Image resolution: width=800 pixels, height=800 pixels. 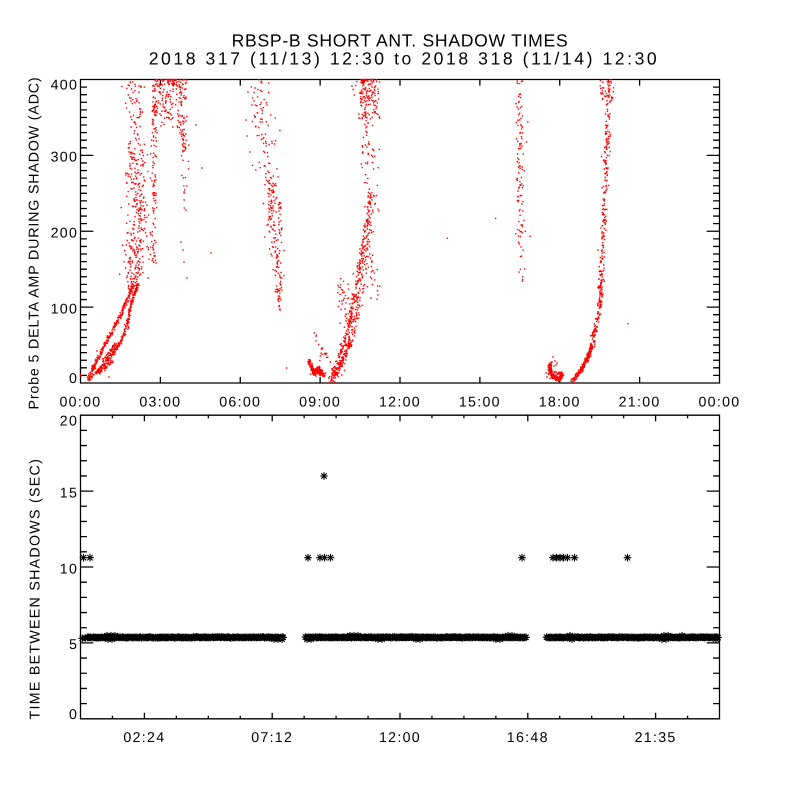 I want to click on svg-text: 15, so click(x=69, y=493).